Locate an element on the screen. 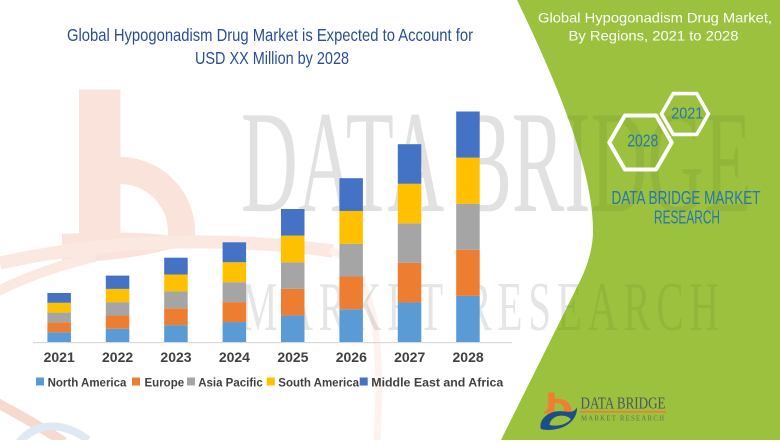  svg-text: MARKET RESEARCH is located at coordinates (622, 419).